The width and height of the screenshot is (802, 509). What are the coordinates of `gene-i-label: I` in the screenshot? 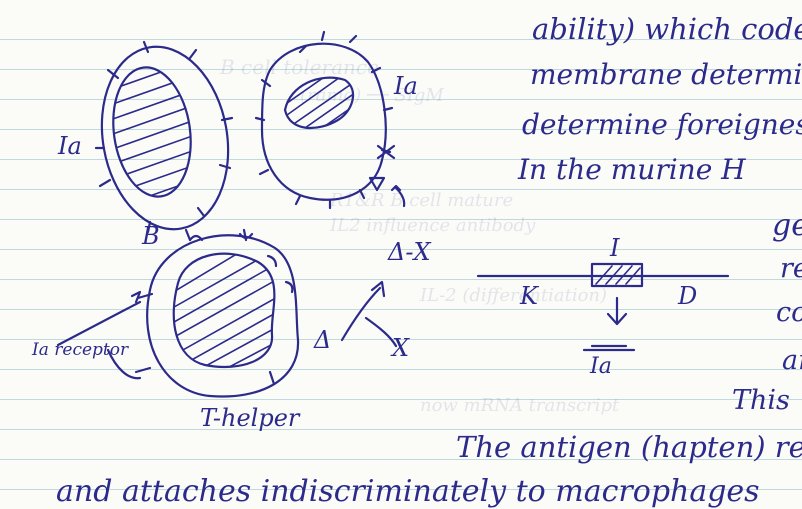 It's located at (615, 248).